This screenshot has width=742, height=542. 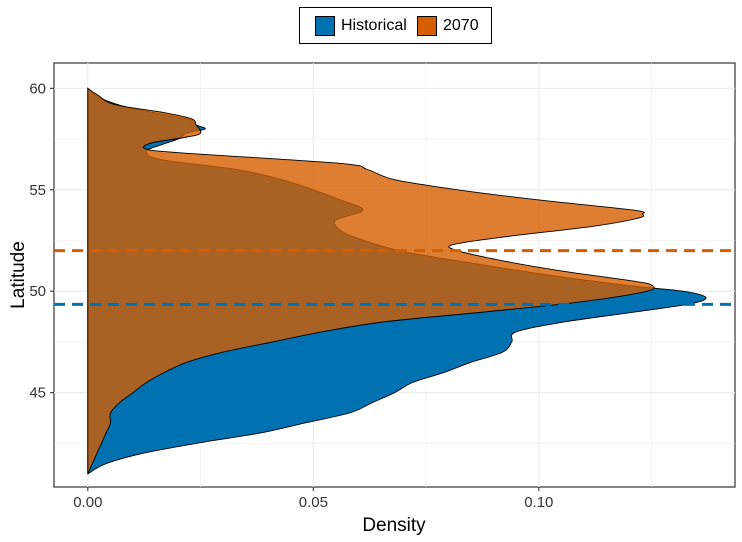 What do you see at coordinates (374, 25) in the screenshot?
I see `legend-label-historical: Historical` at bounding box center [374, 25].